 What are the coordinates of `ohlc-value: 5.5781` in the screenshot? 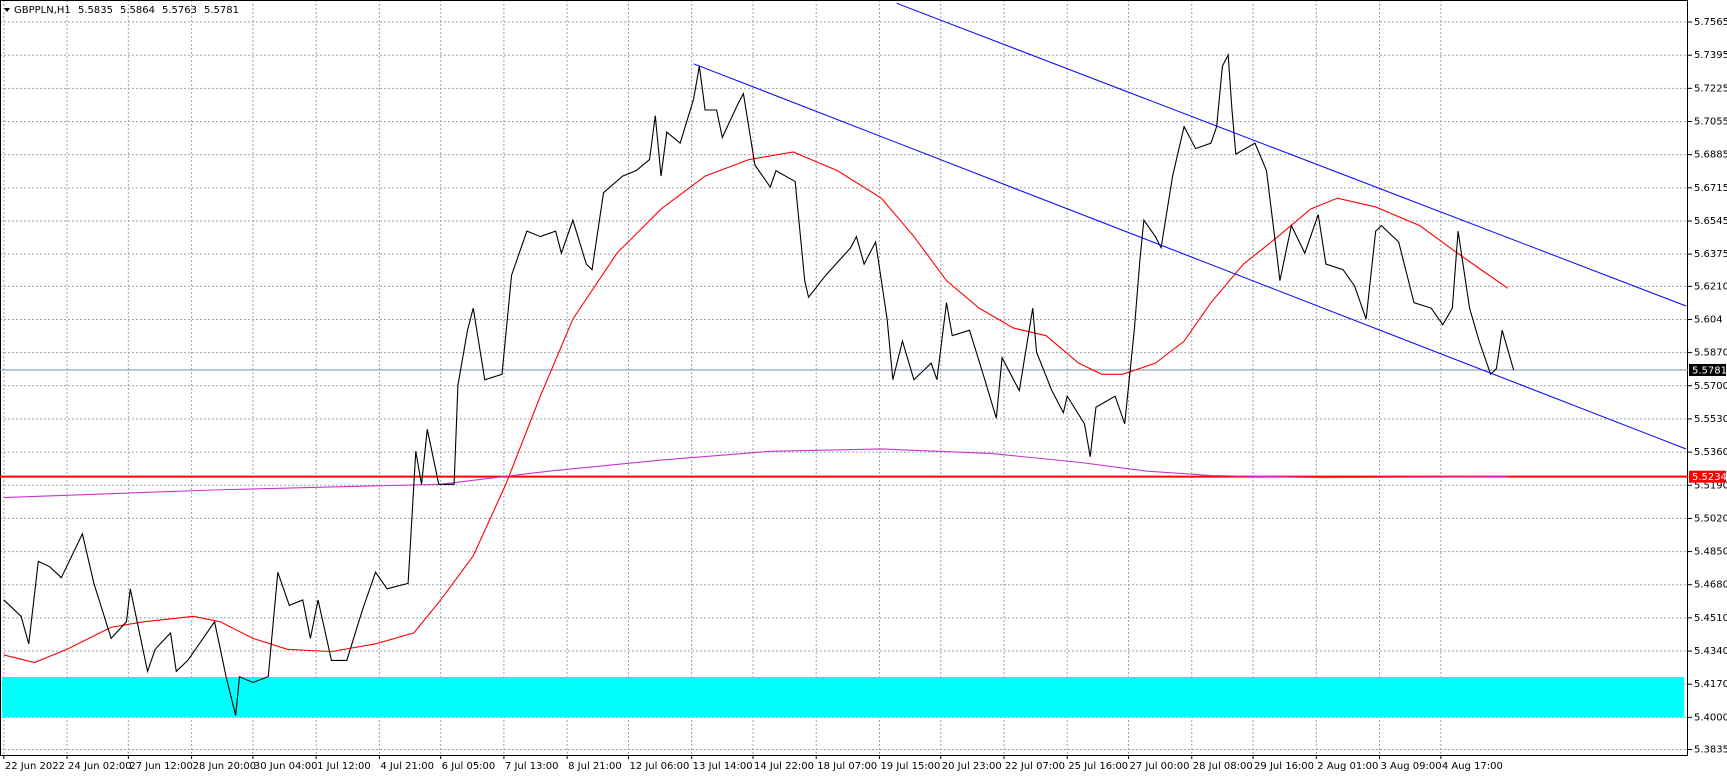 It's located at (221, 10).